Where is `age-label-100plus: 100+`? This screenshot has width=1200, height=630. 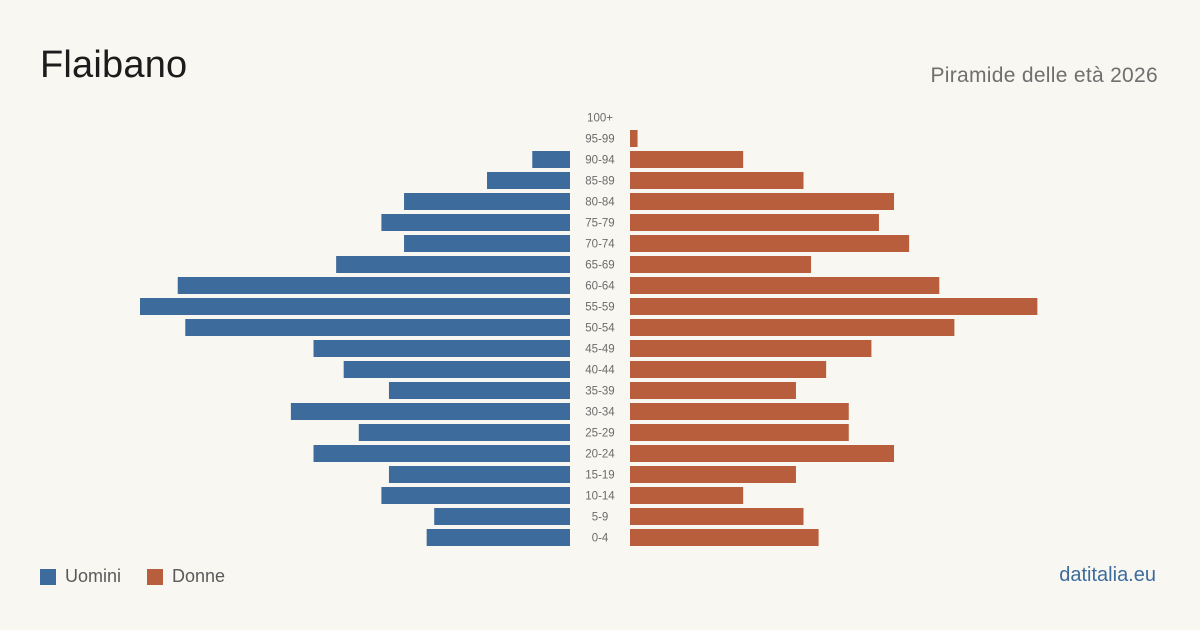
age-label-100plus: 100+ is located at coordinates (600, 119).